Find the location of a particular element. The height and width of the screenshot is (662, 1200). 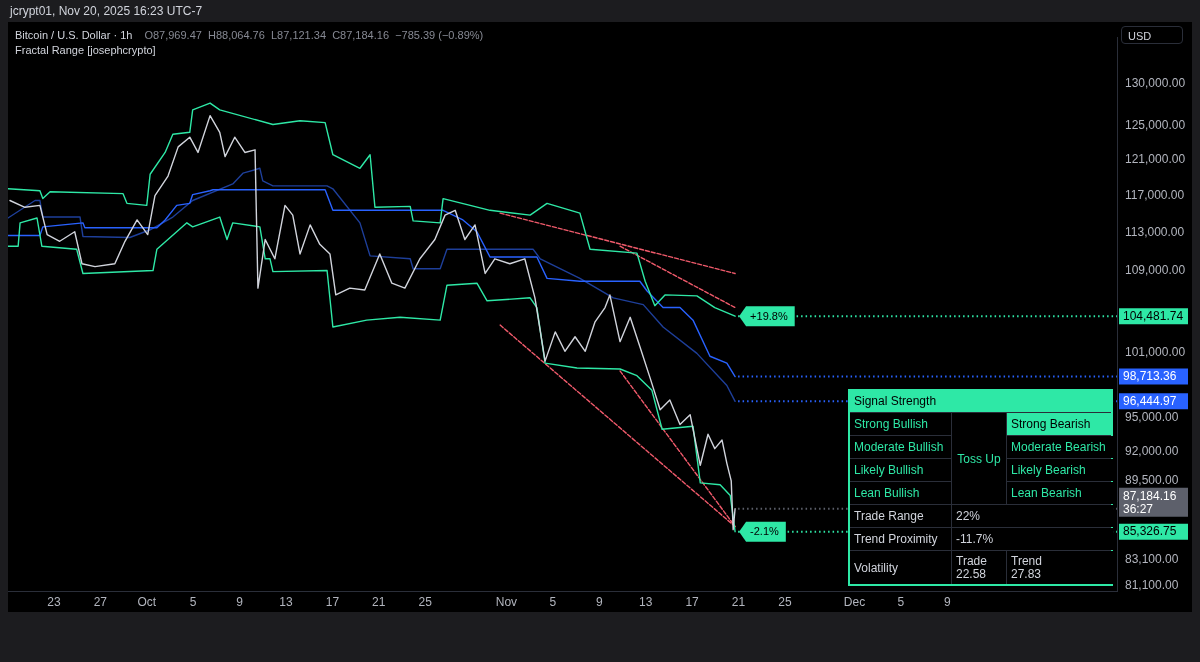

annotation: Moderate Bullish is located at coordinates (899, 447).